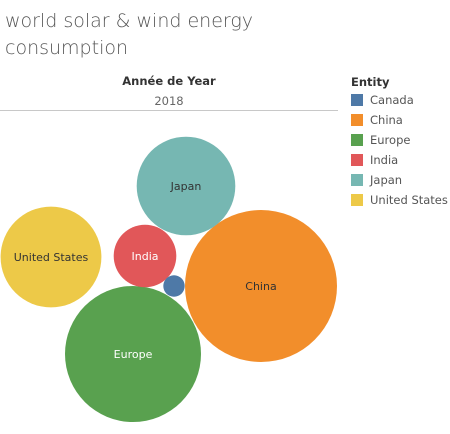  Describe the element at coordinates (386, 180) in the screenshot. I see `legend-label: Japan` at that location.